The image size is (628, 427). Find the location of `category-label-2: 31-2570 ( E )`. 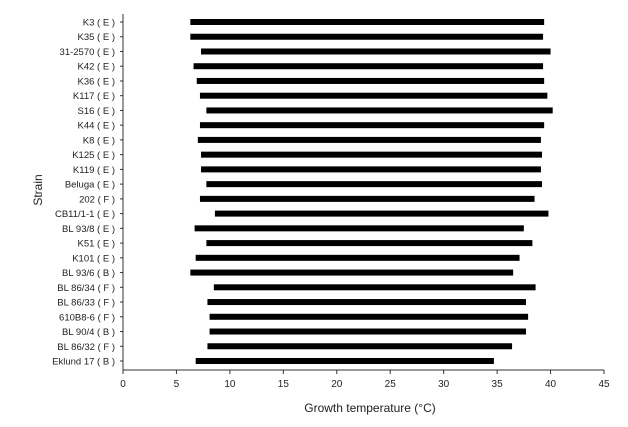

category-label-2: 31-2570 ( E ) is located at coordinates (87, 52).